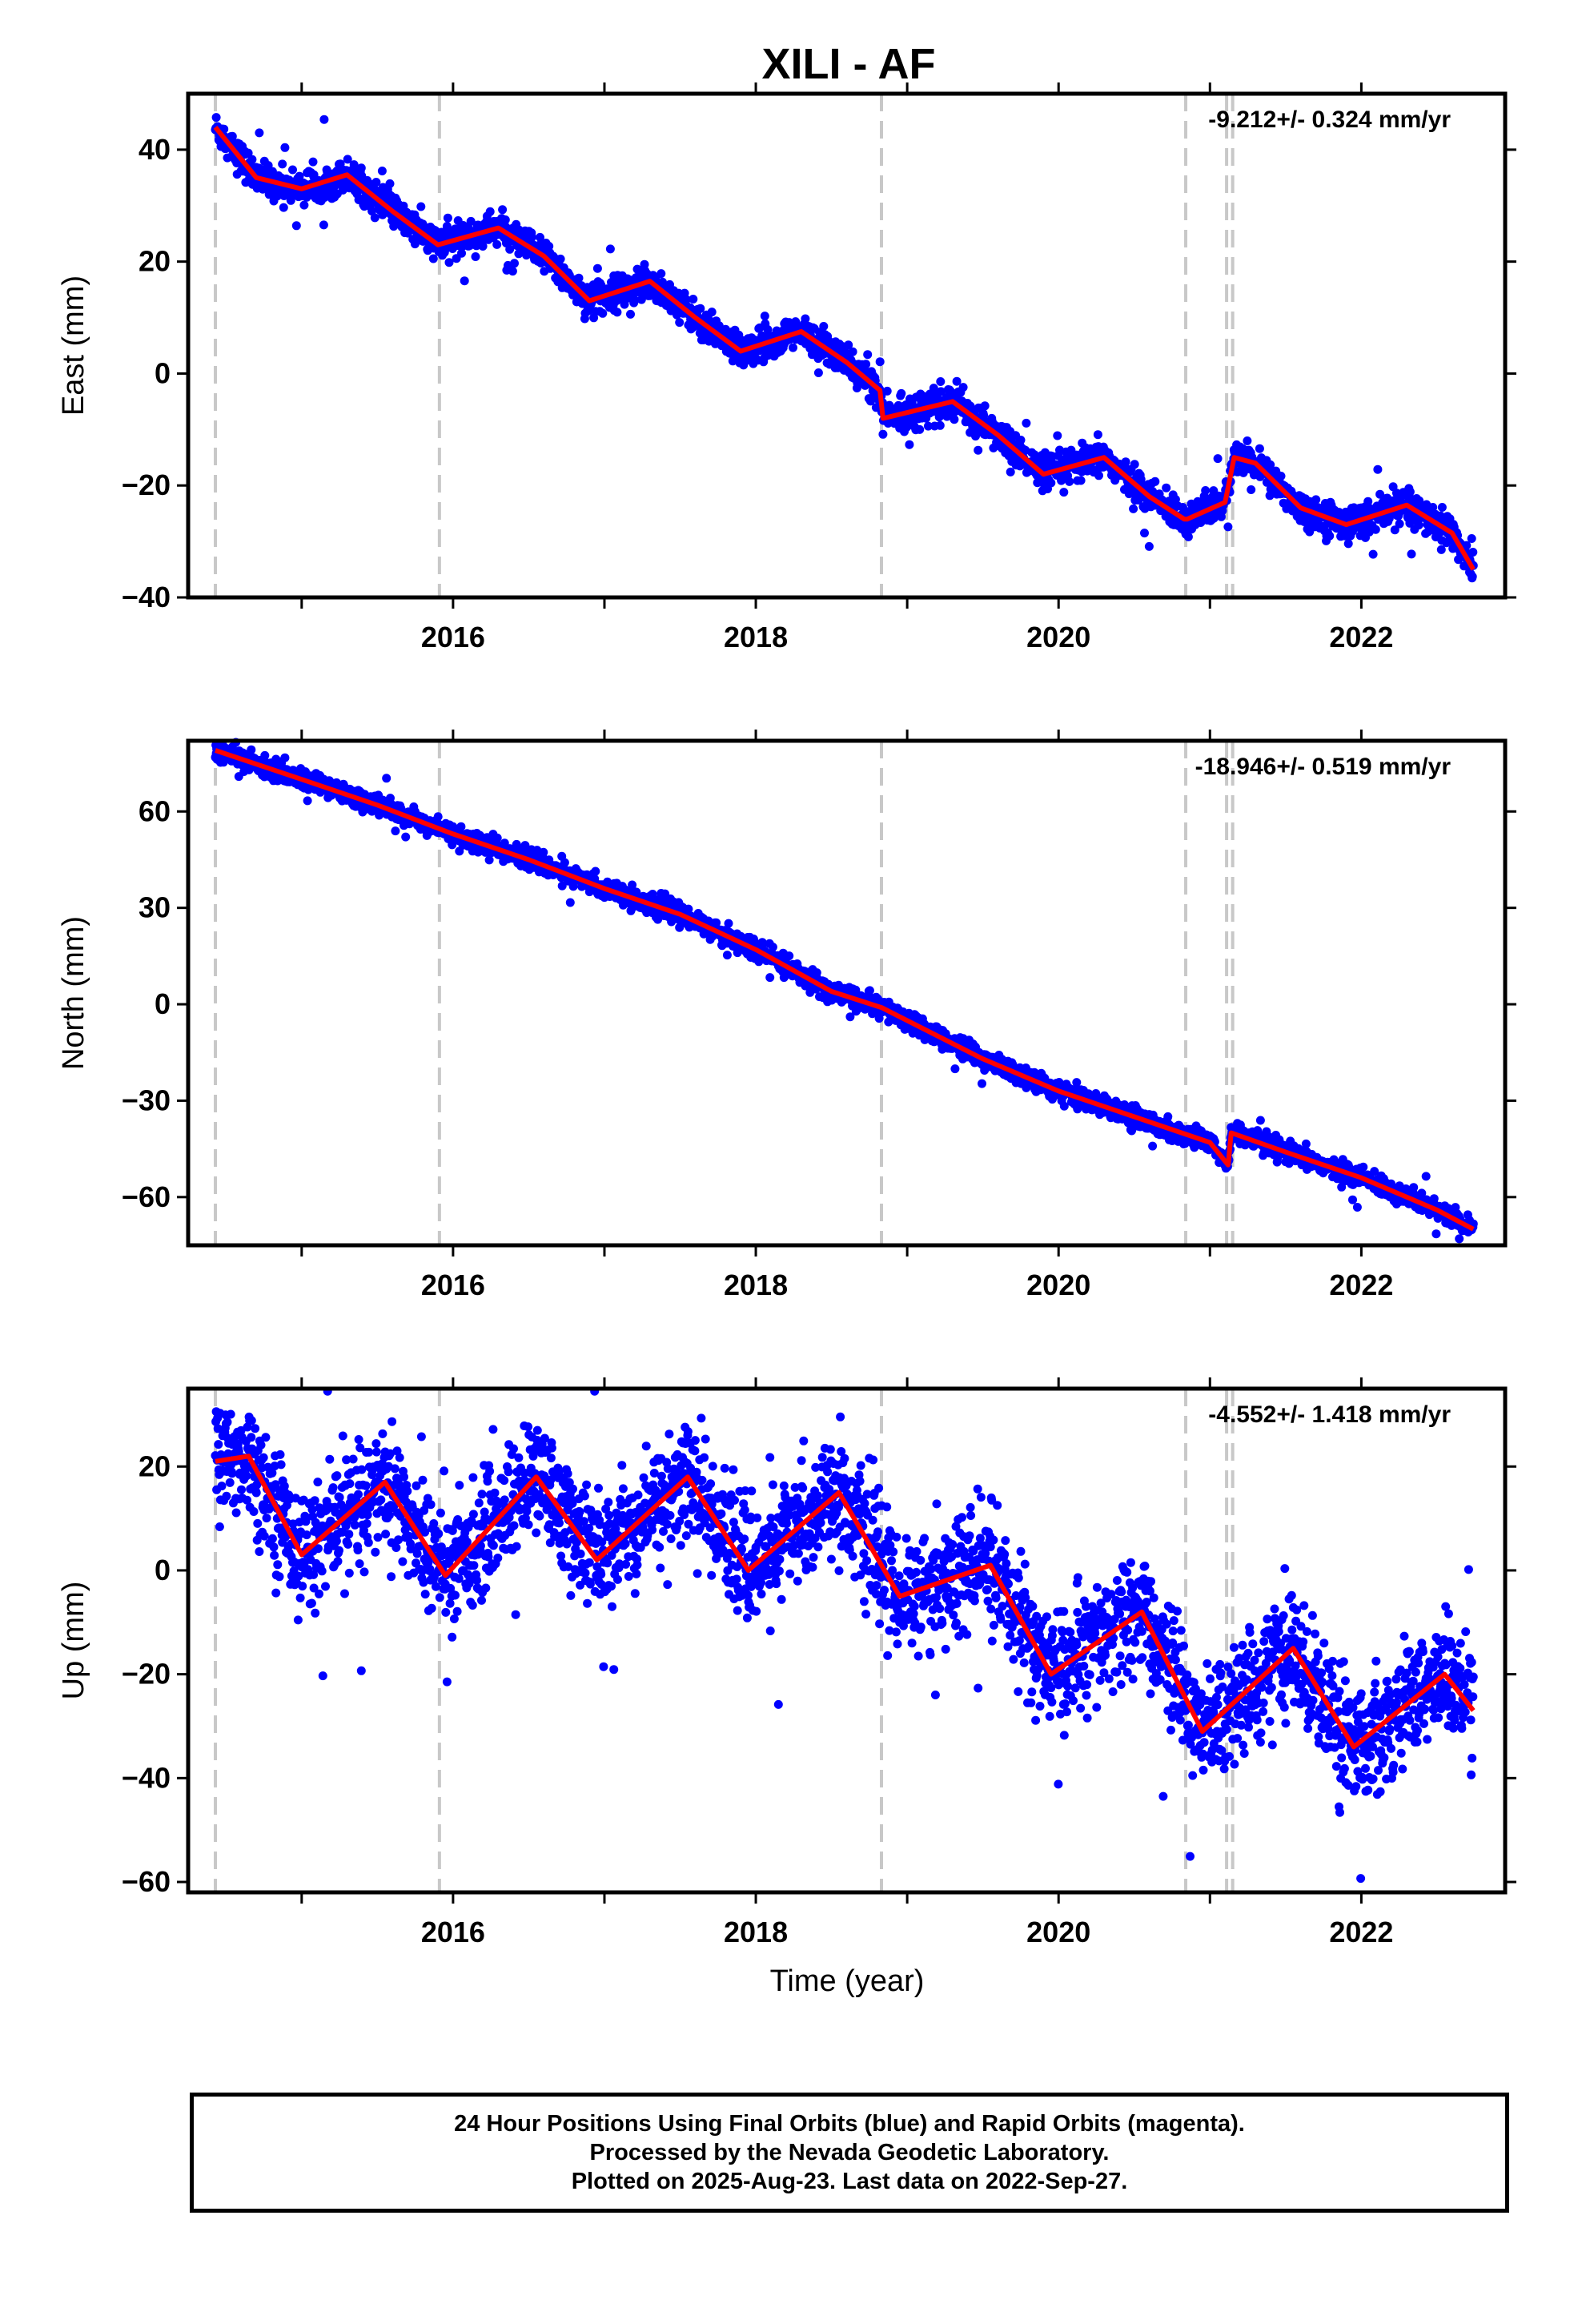 This screenshot has height=2324, width=1582. What do you see at coordinates (453, 637) in the screenshot?
I see `x-tick-label: 2016` at bounding box center [453, 637].